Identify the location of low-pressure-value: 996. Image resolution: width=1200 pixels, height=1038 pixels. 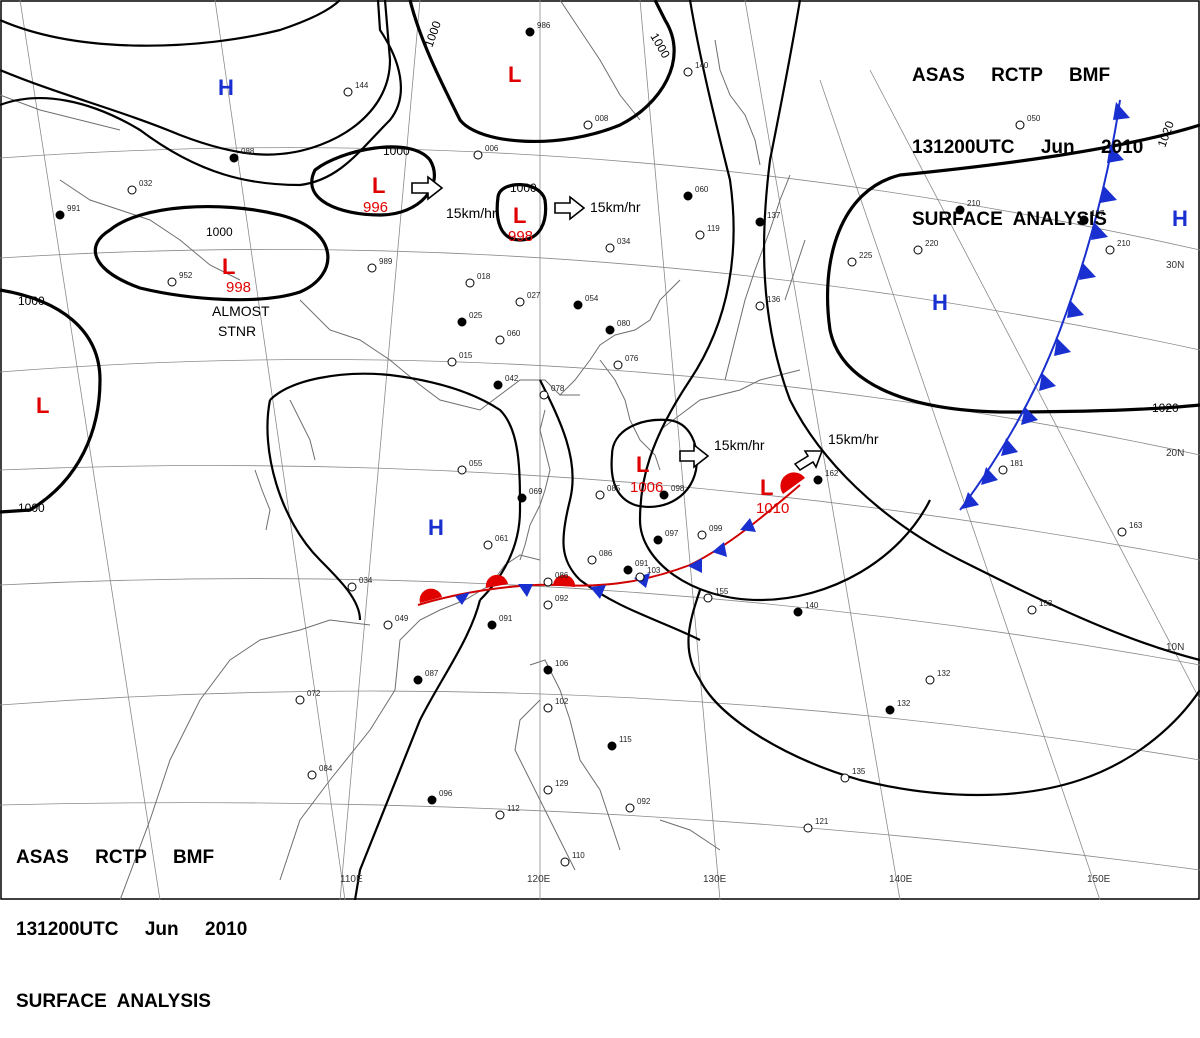
(375, 207).